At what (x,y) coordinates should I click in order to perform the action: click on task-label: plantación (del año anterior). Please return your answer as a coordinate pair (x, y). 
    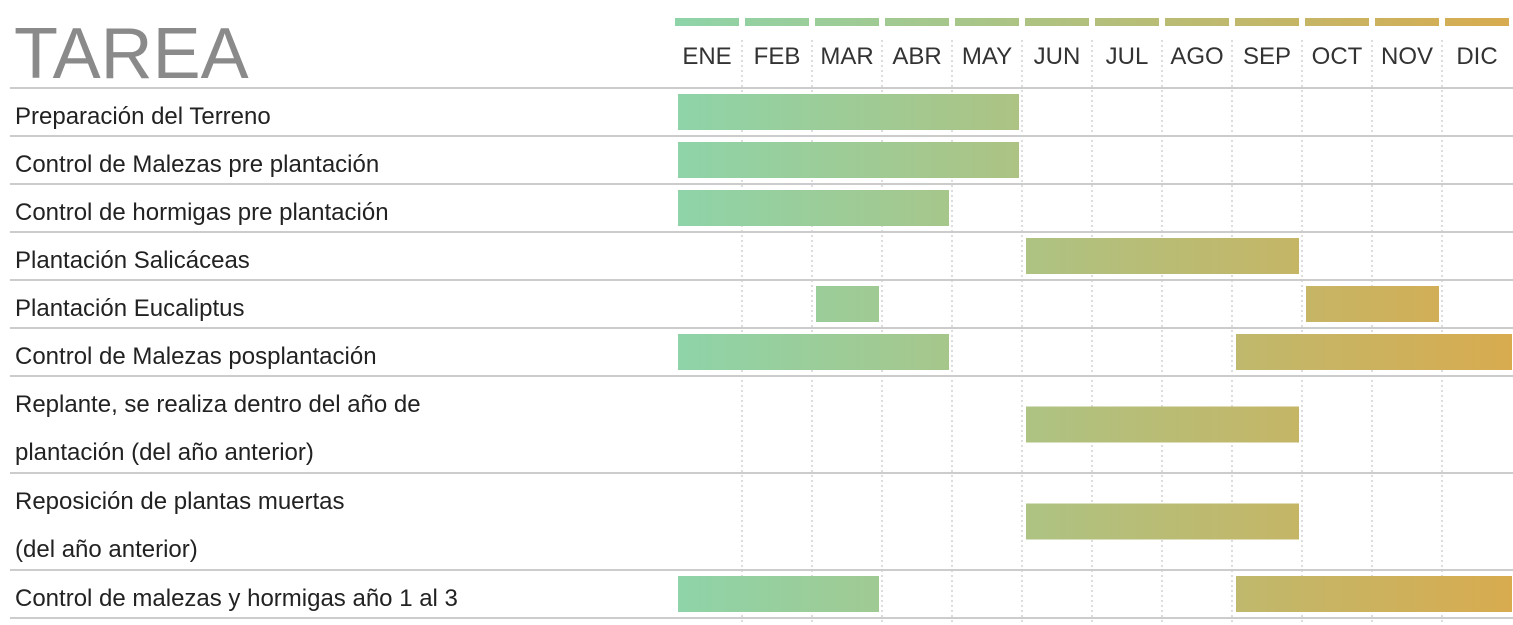
    Looking at the image, I should click on (164, 452).